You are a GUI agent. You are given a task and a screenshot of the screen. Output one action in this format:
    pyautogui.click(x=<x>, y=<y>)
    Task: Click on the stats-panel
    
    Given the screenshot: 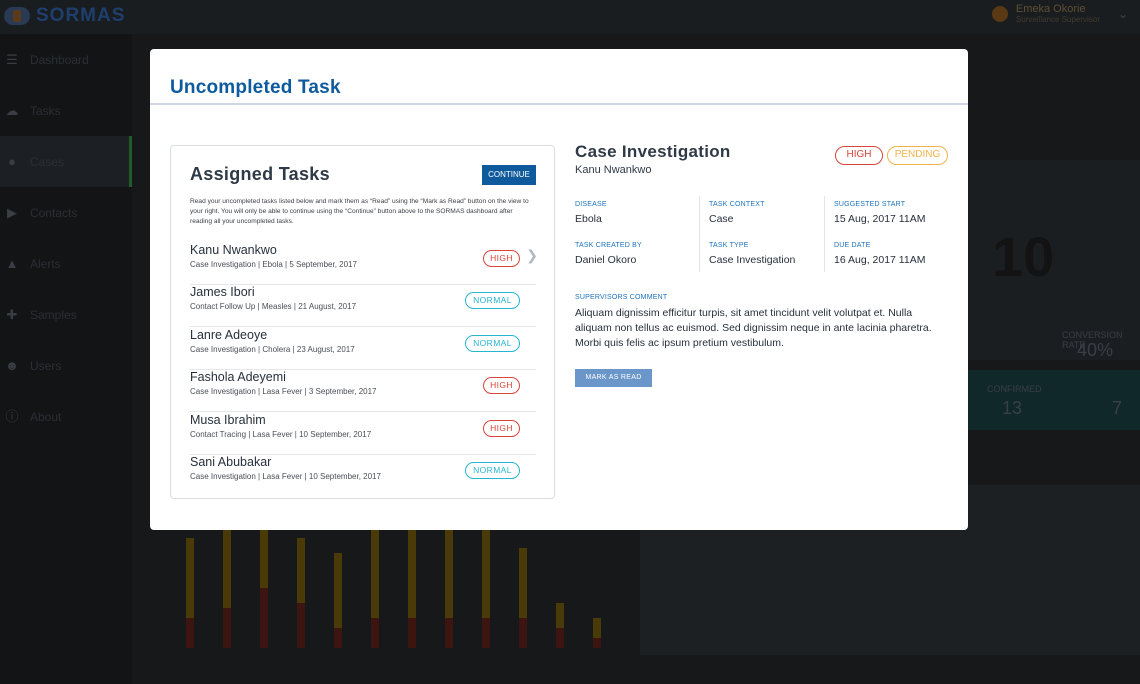 What is the action you would take?
    pyautogui.click(x=1040, y=260)
    